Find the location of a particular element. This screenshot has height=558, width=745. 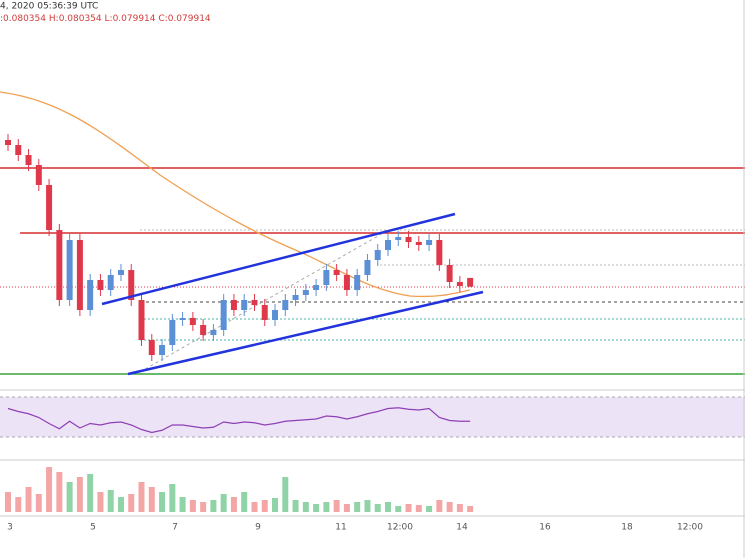

x-tick-label: 16 is located at coordinates (545, 528).